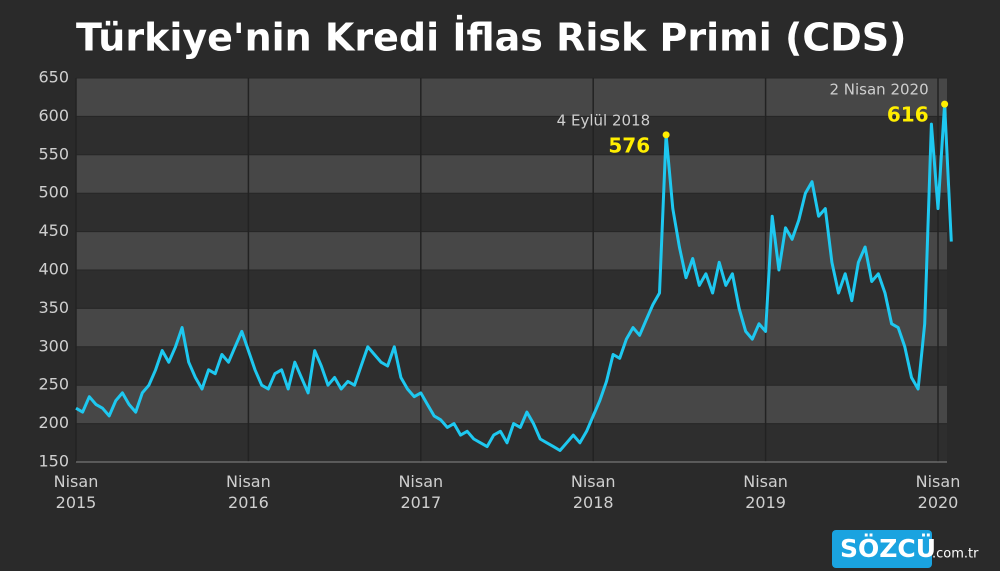  Describe the element at coordinates (765, 492) in the screenshot. I see `x-tick-label: Nisan 2019` at that location.